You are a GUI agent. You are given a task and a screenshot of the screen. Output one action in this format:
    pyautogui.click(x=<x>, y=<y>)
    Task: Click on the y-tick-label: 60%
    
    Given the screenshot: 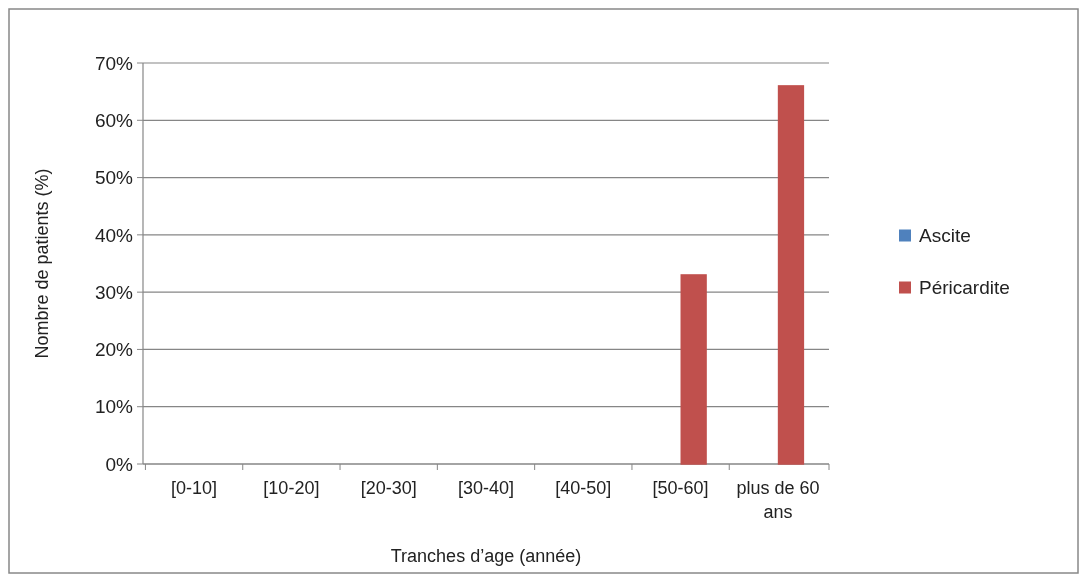 What is the action you would take?
    pyautogui.click(x=114, y=120)
    